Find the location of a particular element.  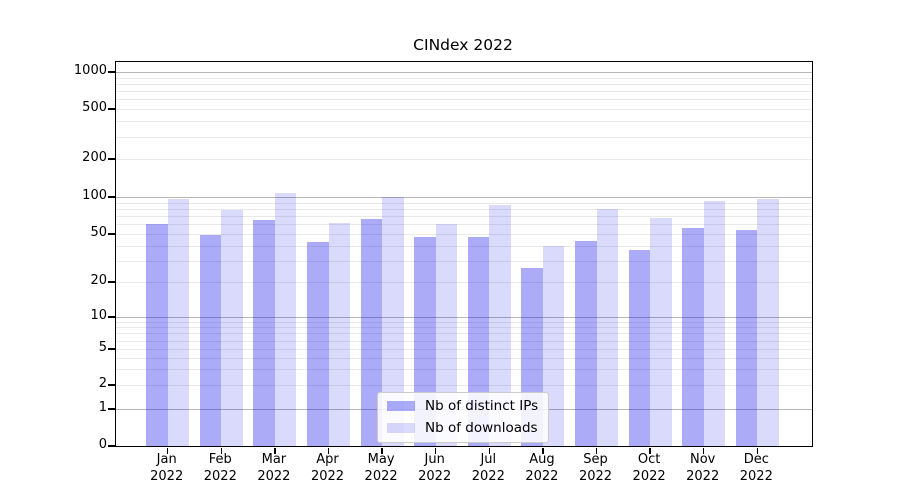

y-tick-label: 0 is located at coordinates (102, 444).